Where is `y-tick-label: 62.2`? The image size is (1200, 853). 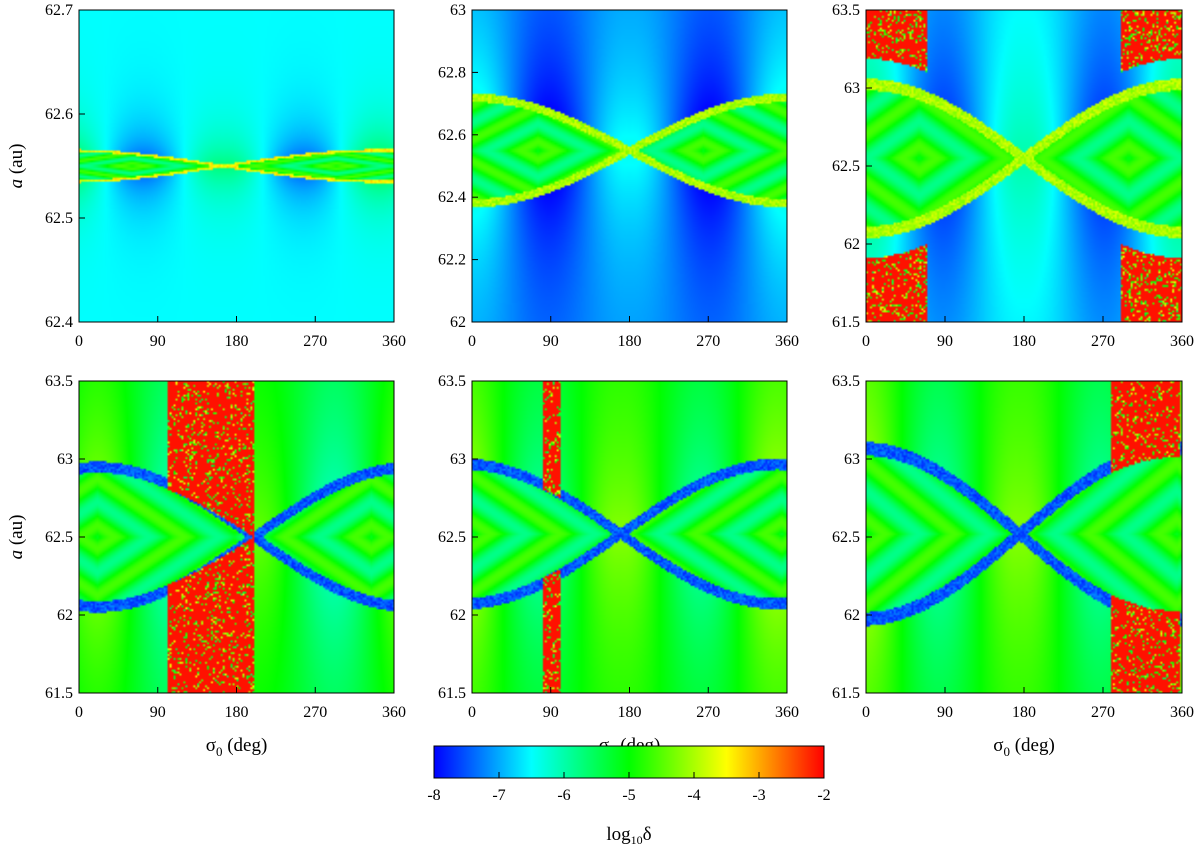 y-tick-label: 62.2 is located at coordinates (452, 260).